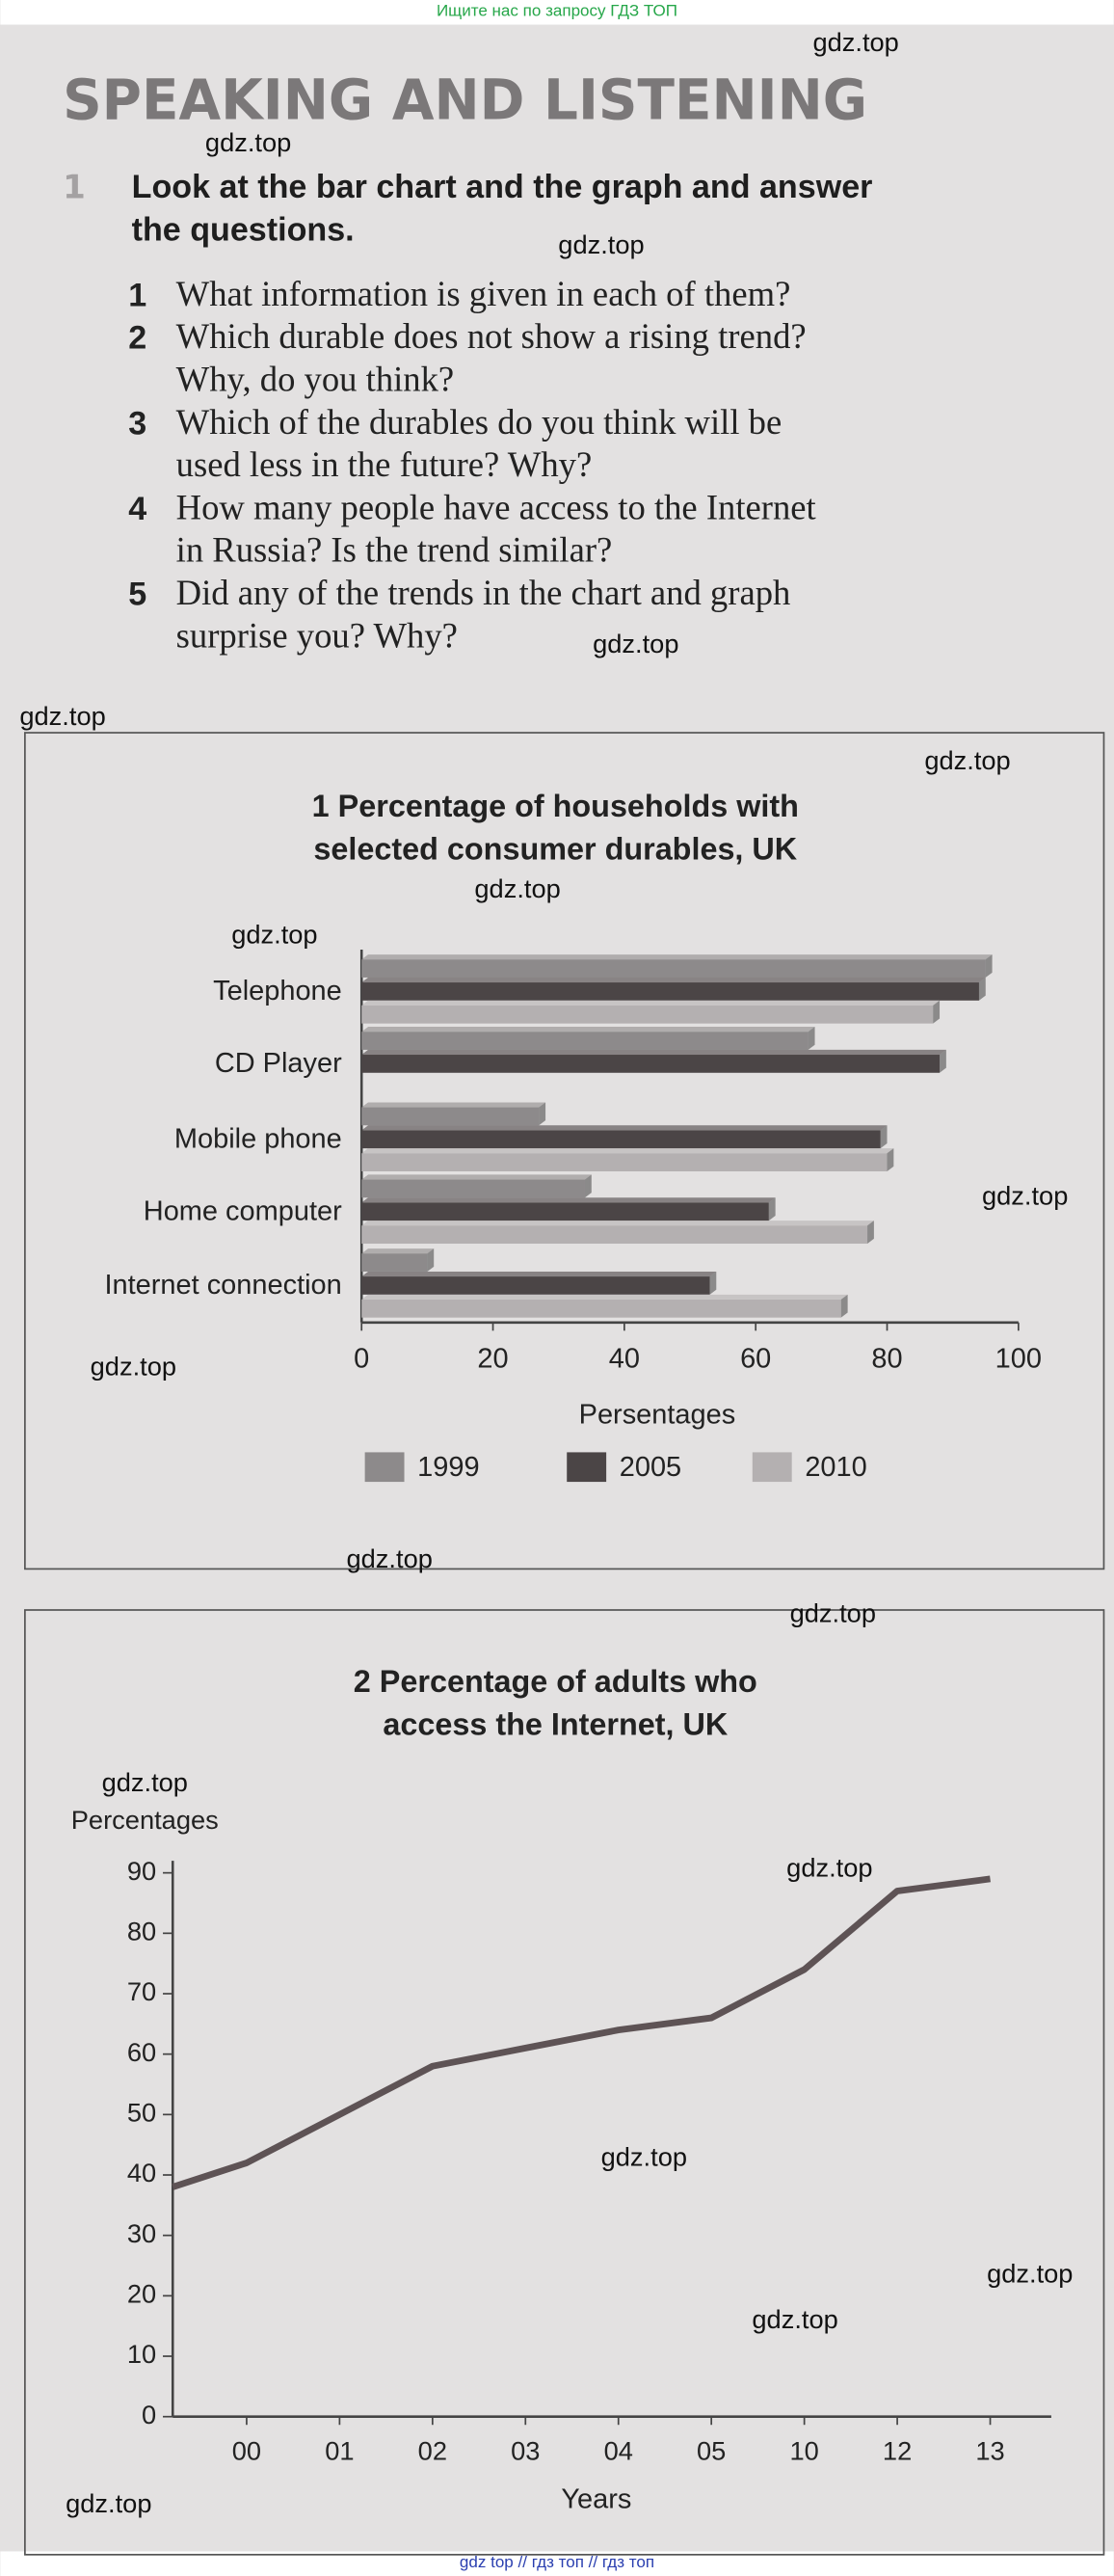 This screenshot has width=1114, height=2576. Describe the element at coordinates (141, 2113) in the screenshot. I see `y-tick-label: 50` at that location.